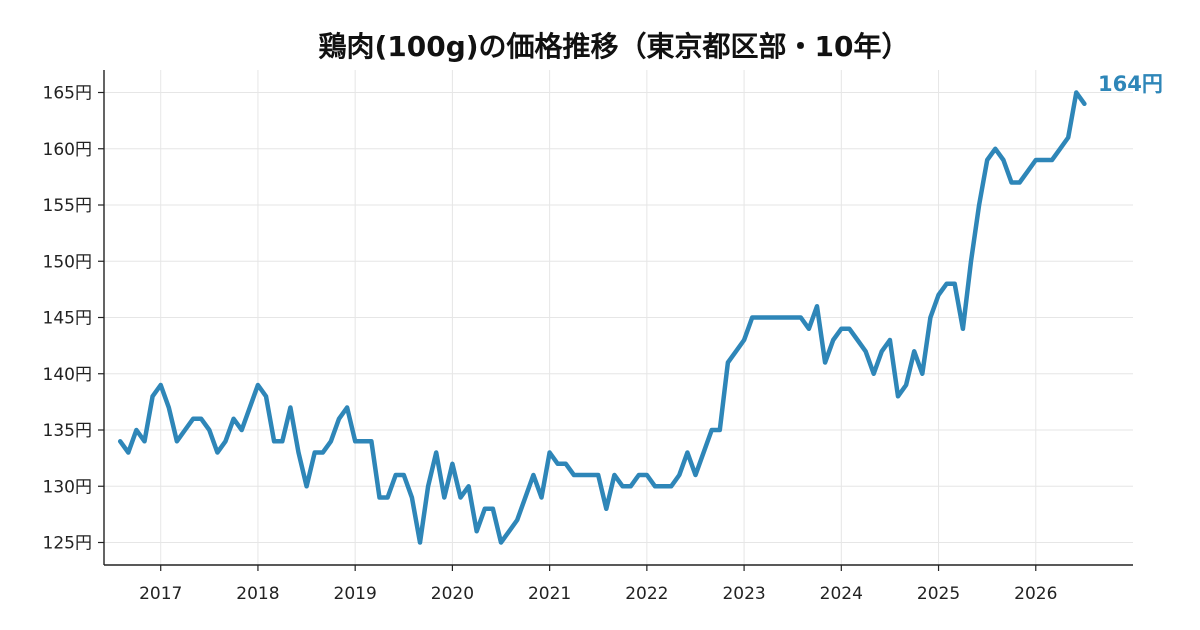 Image resolution: width=1200 pixels, height=630 pixels. What do you see at coordinates (355, 594) in the screenshot?
I see `x-tick-label: 2019` at bounding box center [355, 594].